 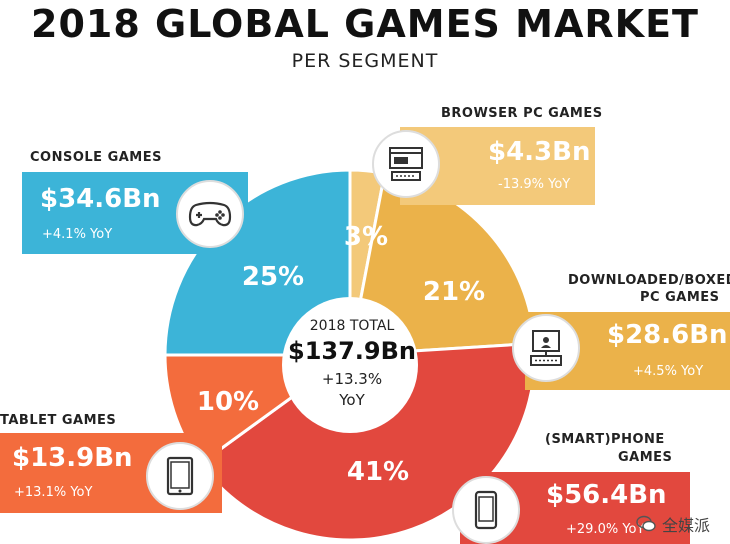 What do you see at coordinates (366, 237) in the screenshot?
I see `pct-label-browser: 3%` at bounding box center [366, 237].